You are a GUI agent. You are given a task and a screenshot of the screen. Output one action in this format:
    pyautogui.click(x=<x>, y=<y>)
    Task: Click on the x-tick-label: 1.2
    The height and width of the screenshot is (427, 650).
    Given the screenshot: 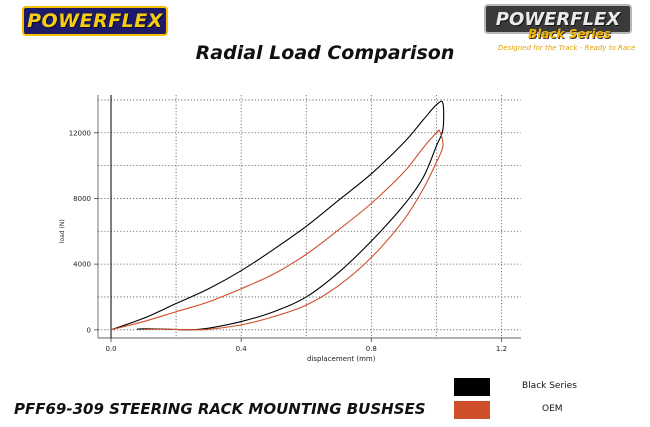 What is the action you would take?
    pyautogui.click(x=501, y=349)
    